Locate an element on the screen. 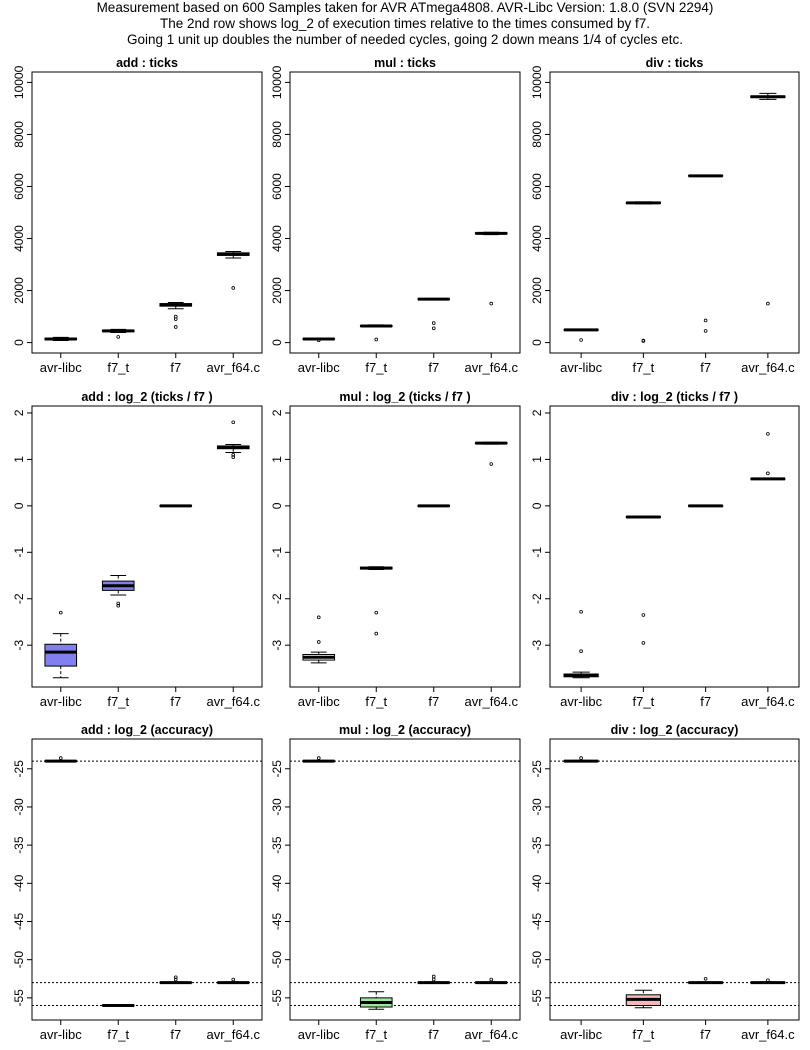 This screenshot has width=810, height=1050. y-tick-label: -50 is located at coordinates (19, 960).